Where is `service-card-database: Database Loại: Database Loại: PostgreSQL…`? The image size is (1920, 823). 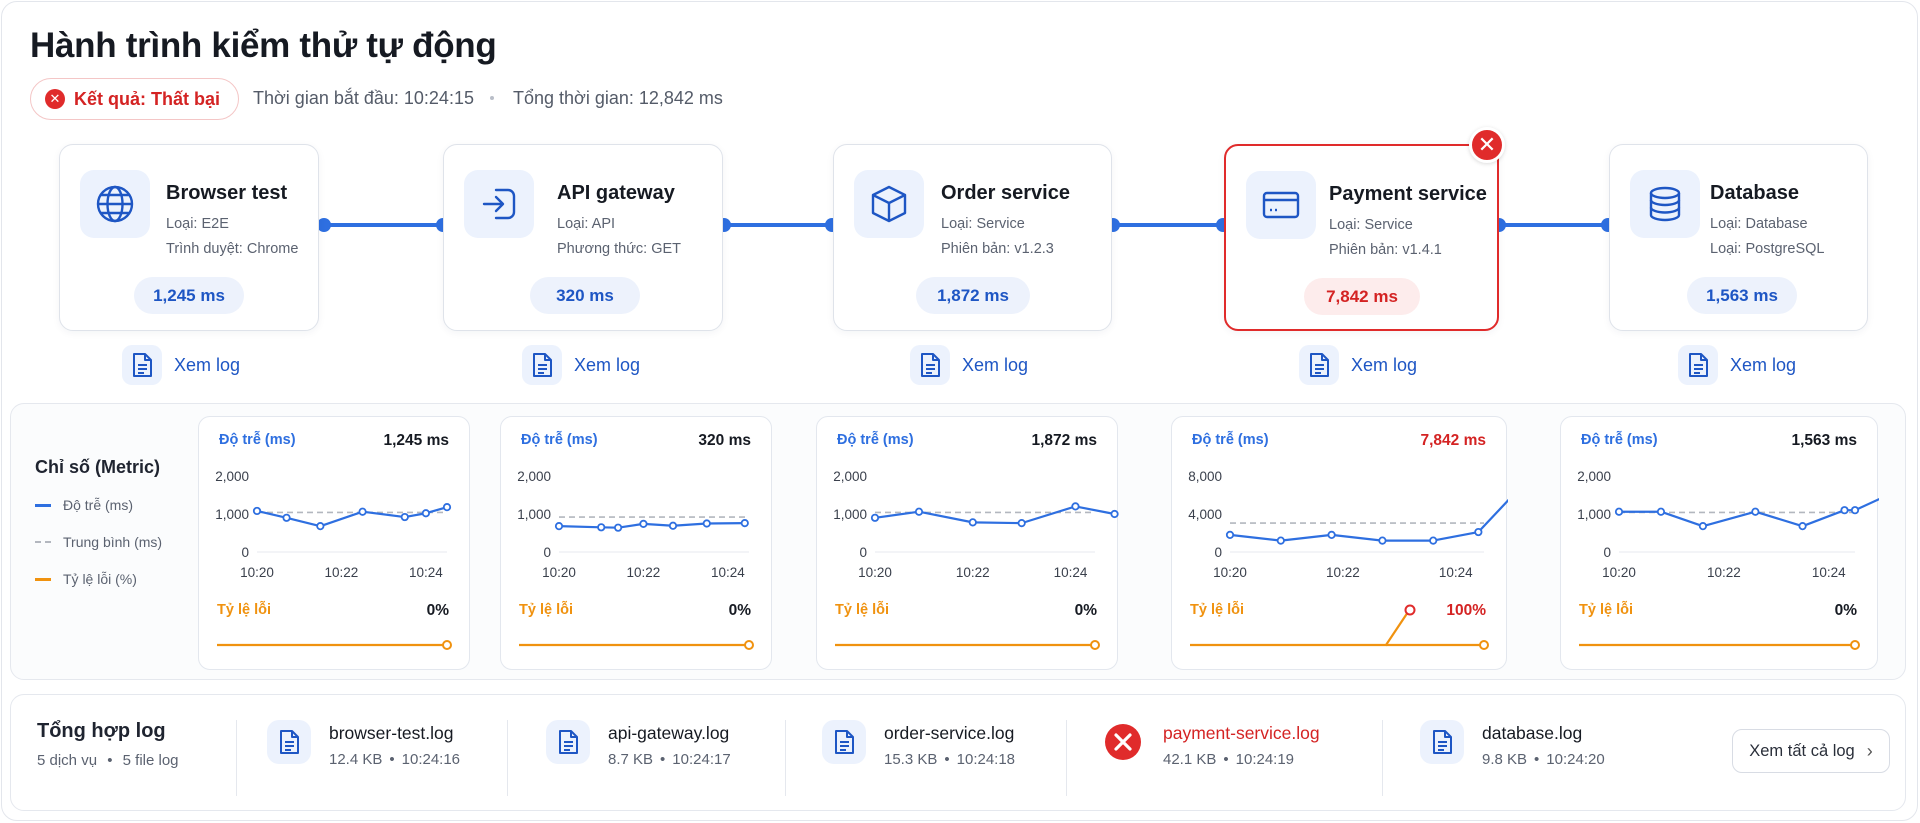
service-card-database: Database Loại: Database Loại: PostgreSQL… is located at coordinates (1738, 237).